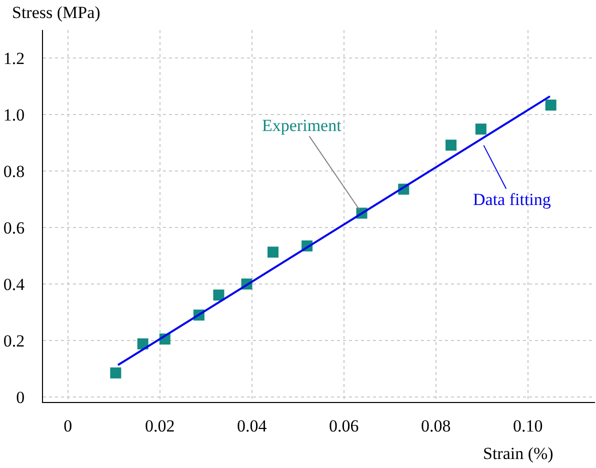 This screenshot has height=468, width=596. Describe the element at coordinates (14, 115) in the screenshot. I see `y-tick-label: 1.0` at that location.